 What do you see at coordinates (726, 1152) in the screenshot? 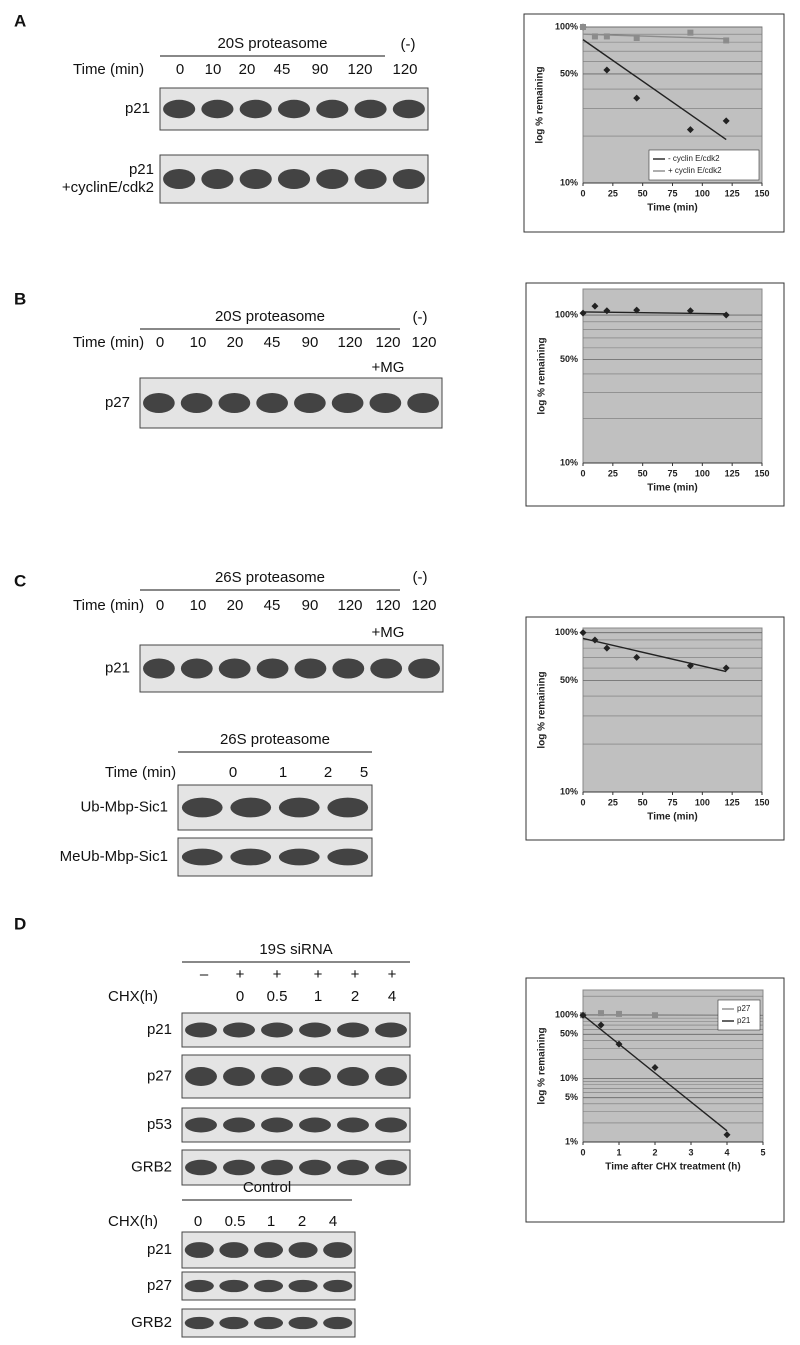
I see `x-tick-label: 4` at bounding box center [726, 1152].